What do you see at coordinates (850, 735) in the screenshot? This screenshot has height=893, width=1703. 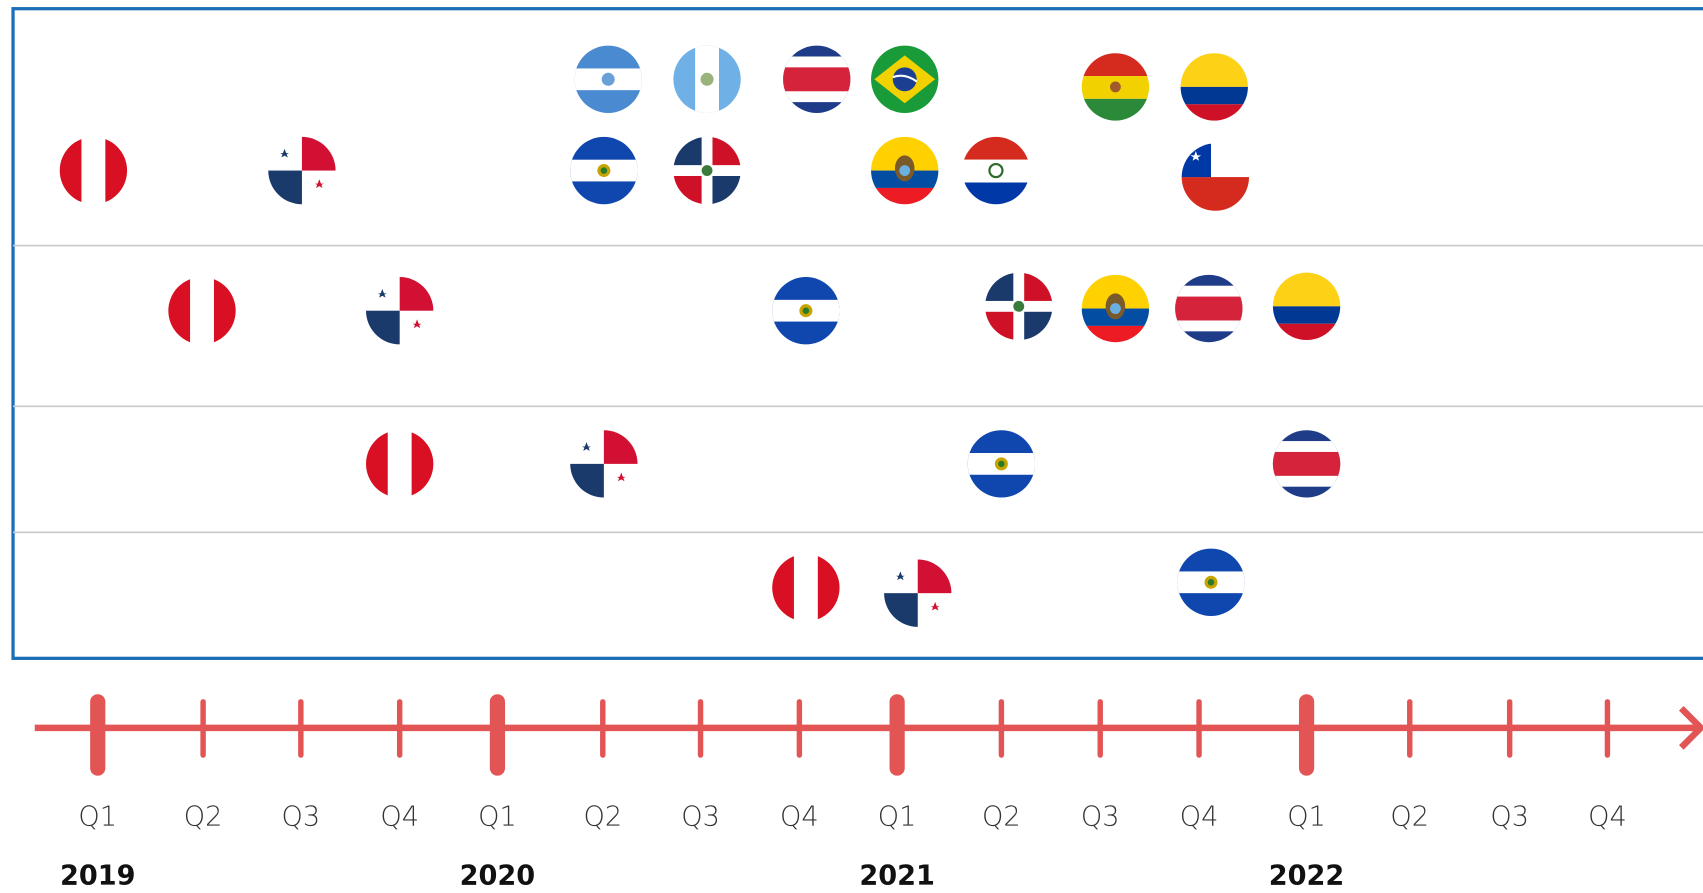 I see `timeline-ticks` at bounding box center [850, 735].